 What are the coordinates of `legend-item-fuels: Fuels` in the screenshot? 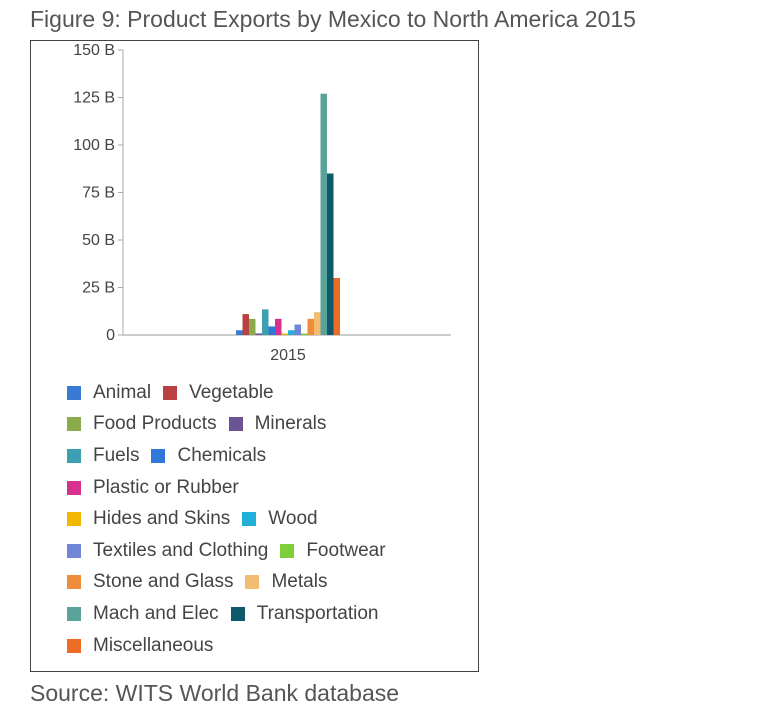 It's located at (103, 456).